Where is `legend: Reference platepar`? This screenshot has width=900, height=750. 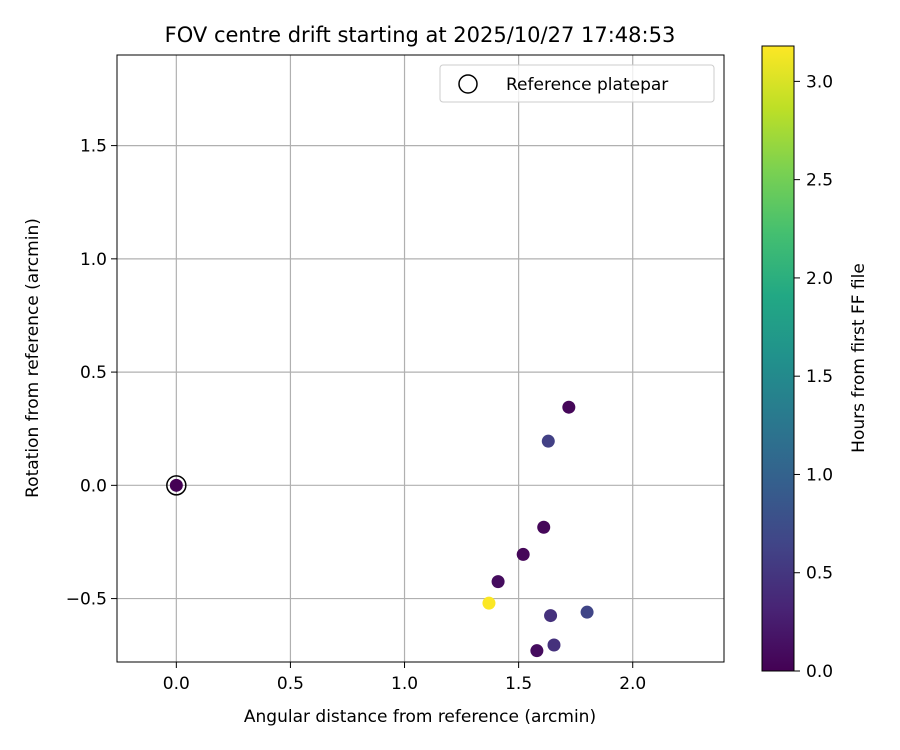
legend: Reference platepar is located at coordinates (577, 83).